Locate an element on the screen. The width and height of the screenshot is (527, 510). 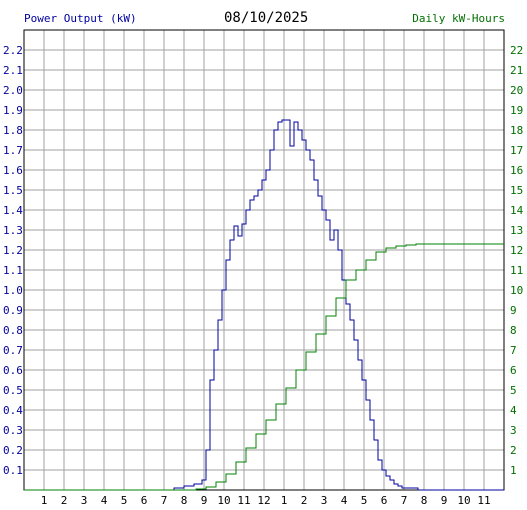
right-tick-label: 19 is located at coordinates (516, 110).